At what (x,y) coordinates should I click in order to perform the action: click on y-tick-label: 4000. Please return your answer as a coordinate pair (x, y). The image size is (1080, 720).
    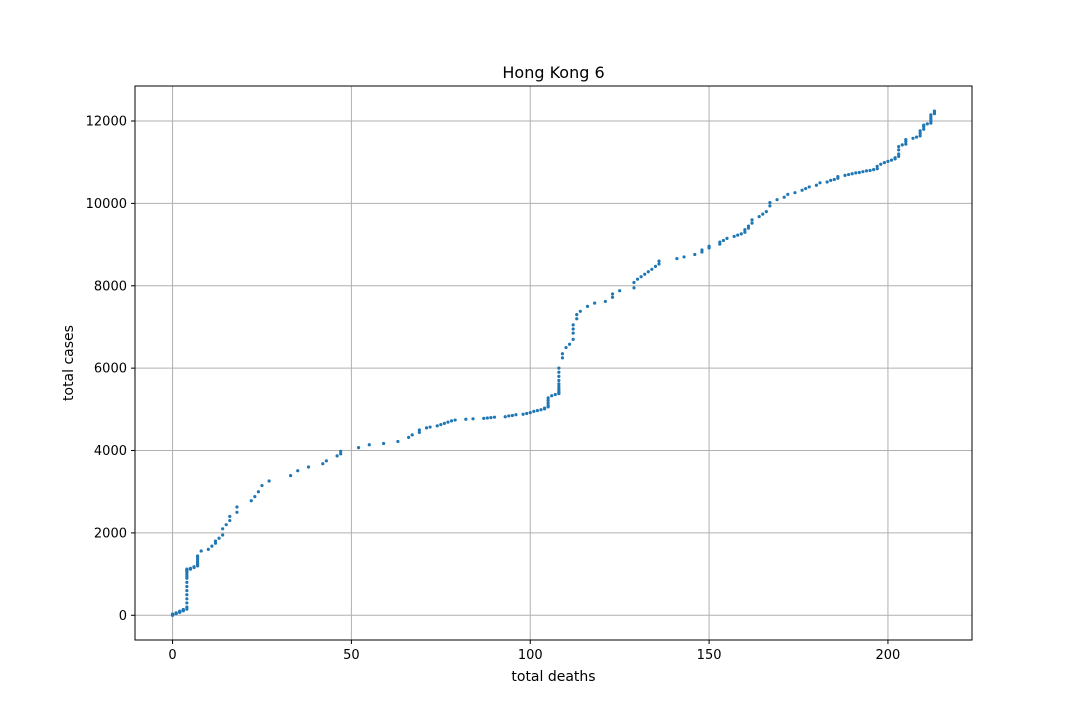
    Looking at the image, I should click on (110, 451).